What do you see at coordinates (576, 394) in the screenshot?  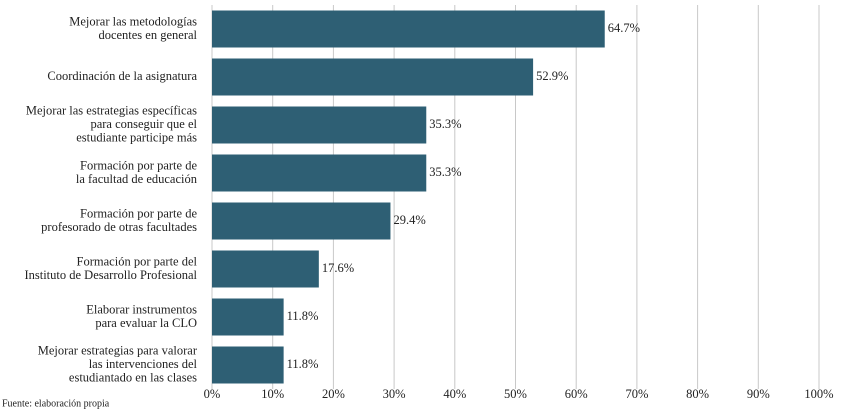 I see `x-tick-label: 60%` at bounding box center [576, 394].